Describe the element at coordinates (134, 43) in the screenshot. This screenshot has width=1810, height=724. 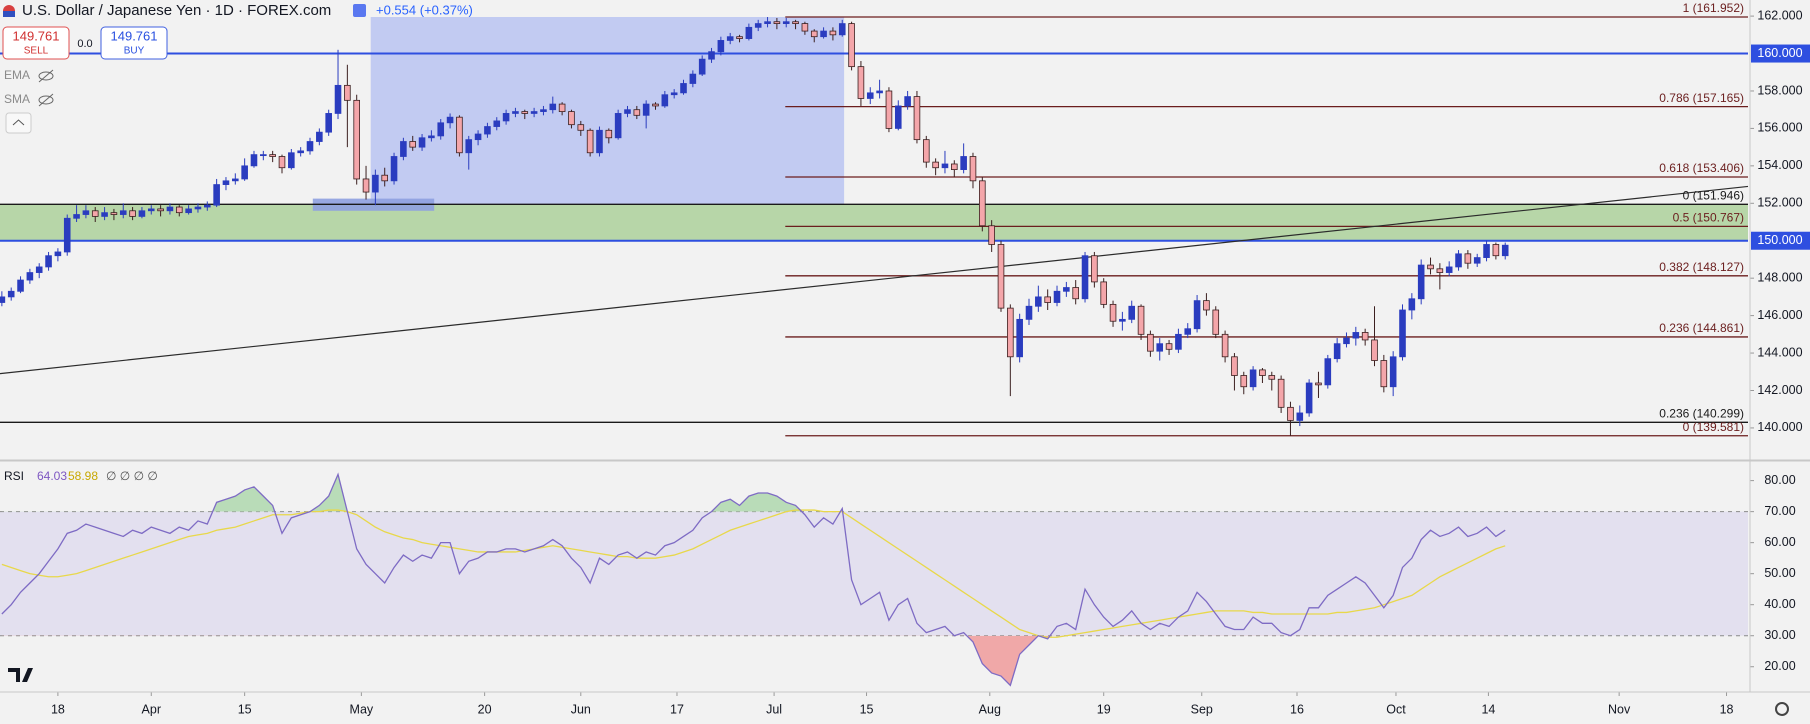
I see `buy-button` at that location.